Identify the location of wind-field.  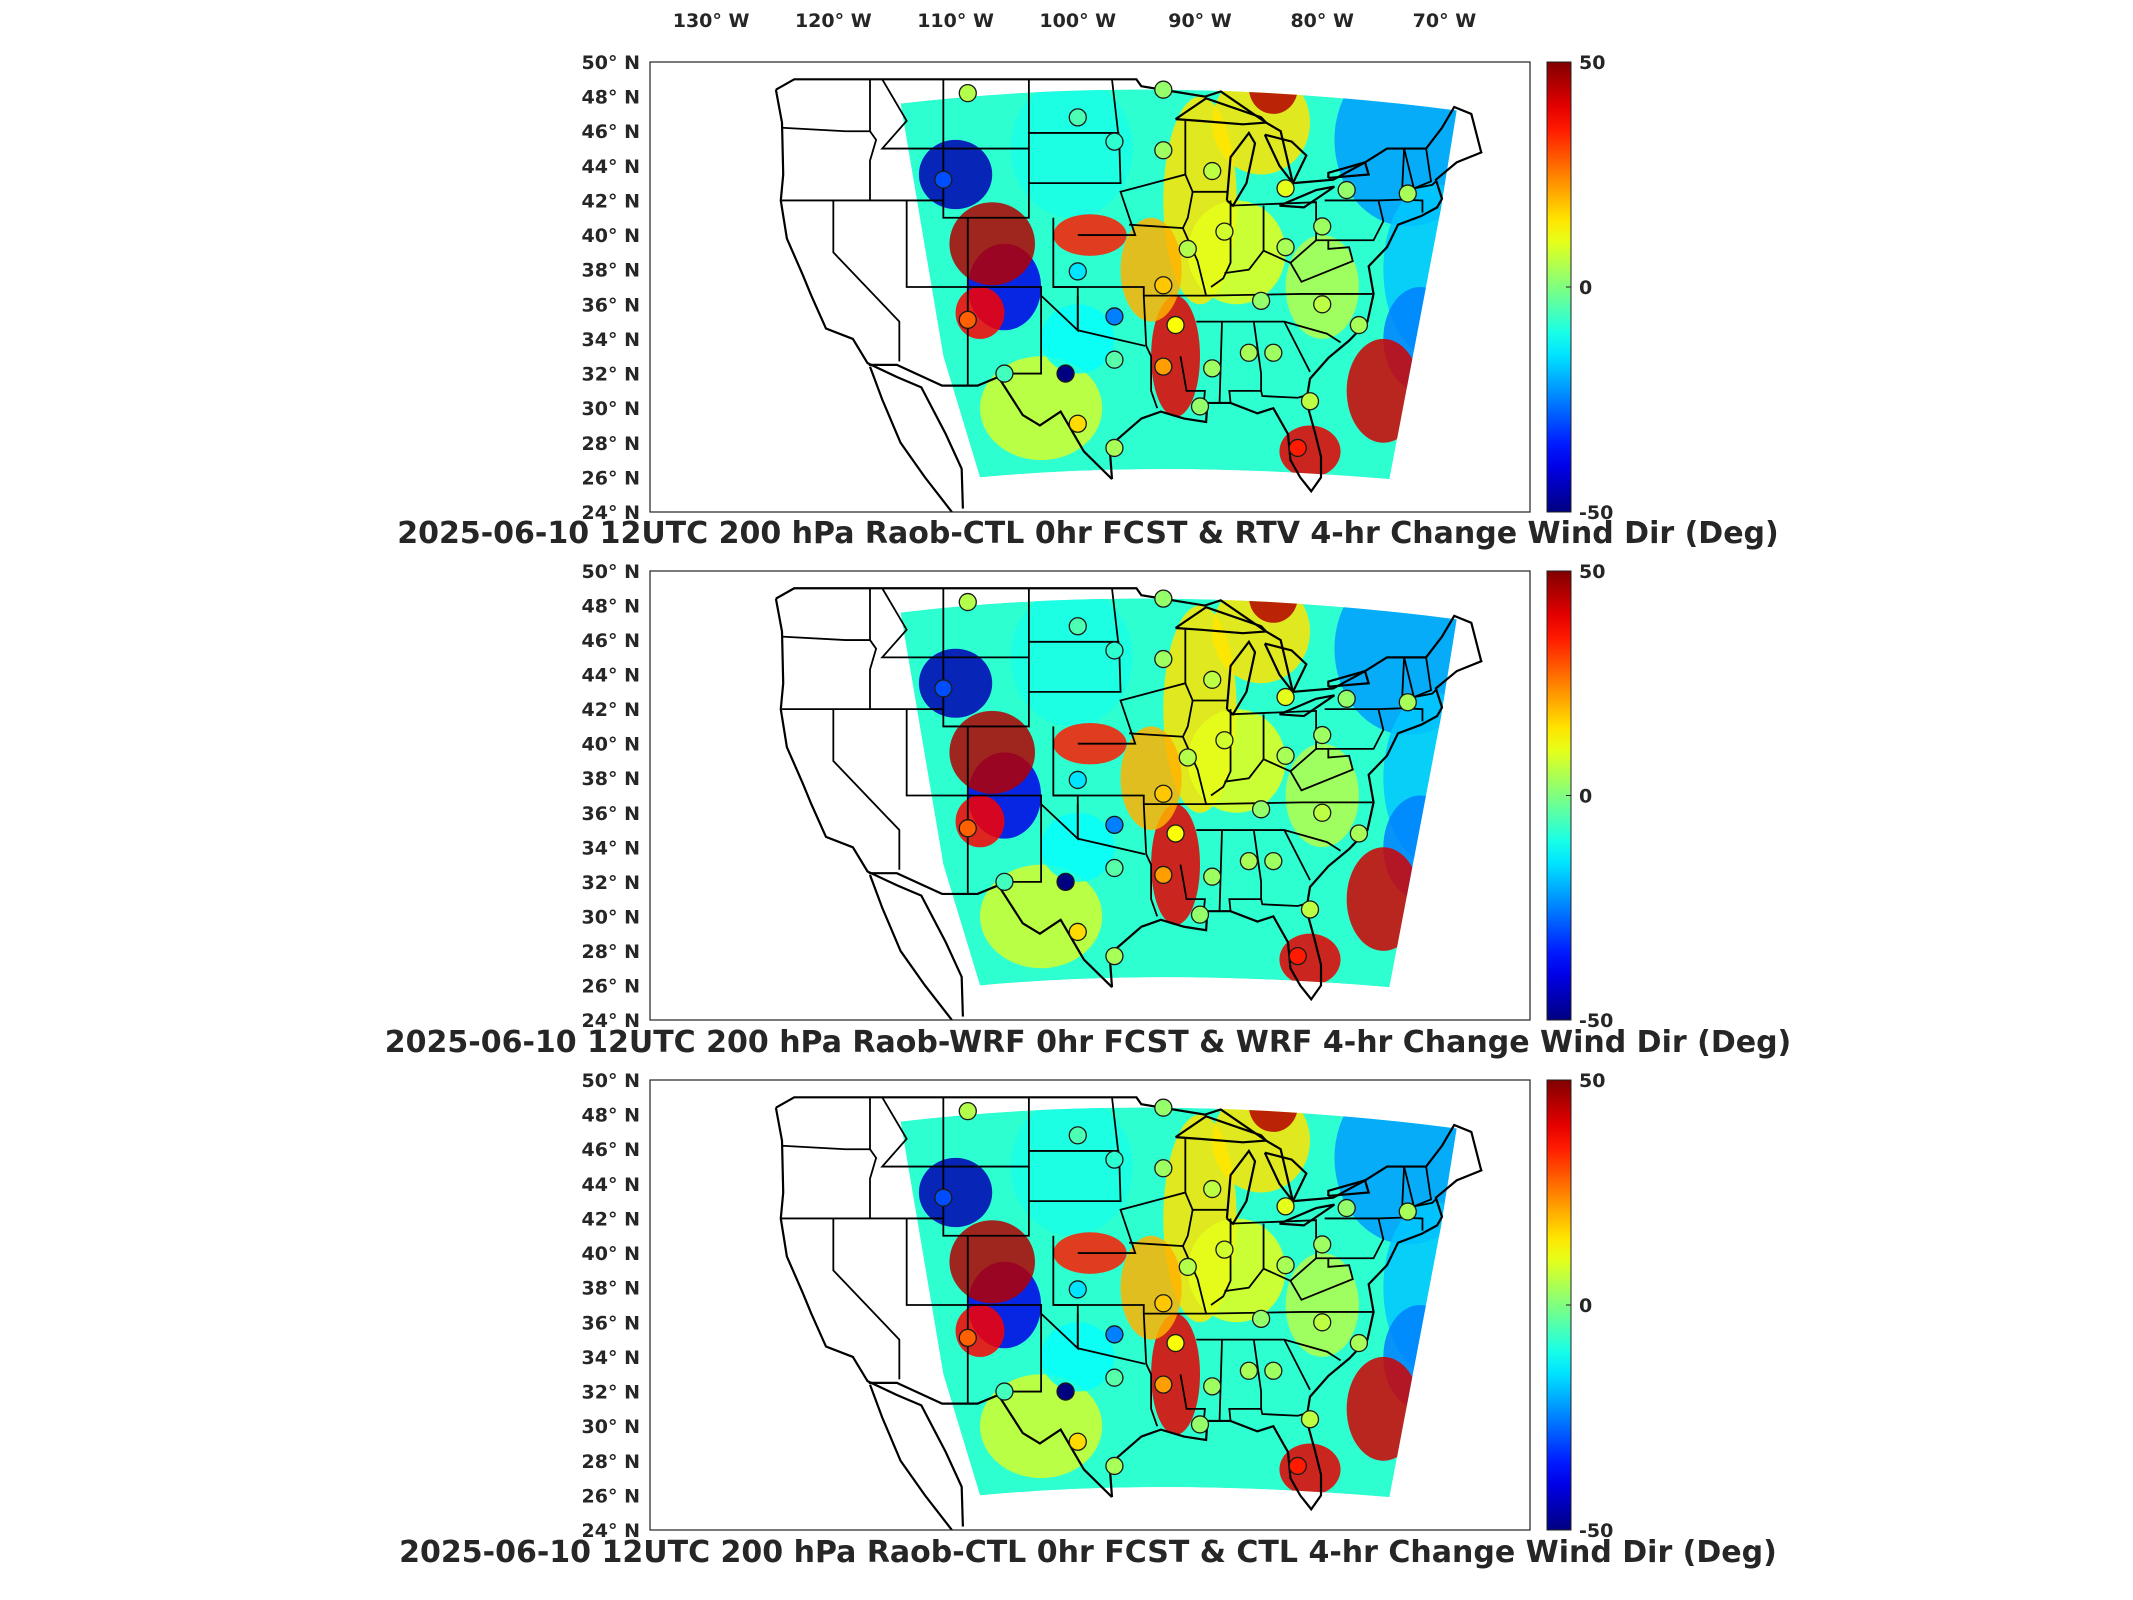
(1178, 1302).